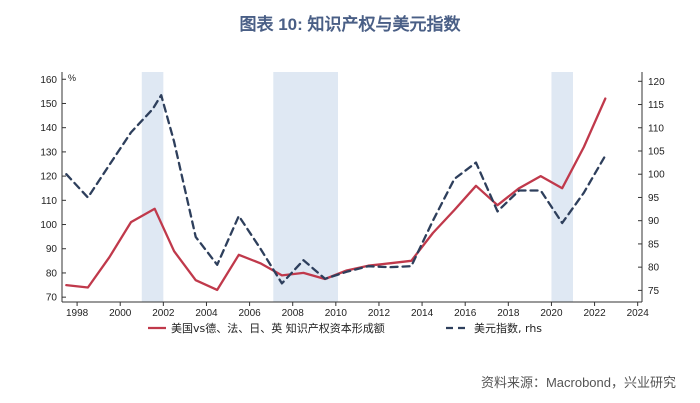  Describe the element at coordinates (52, 249) in the screenshot. I see `left-tick-label: 90` at that location.